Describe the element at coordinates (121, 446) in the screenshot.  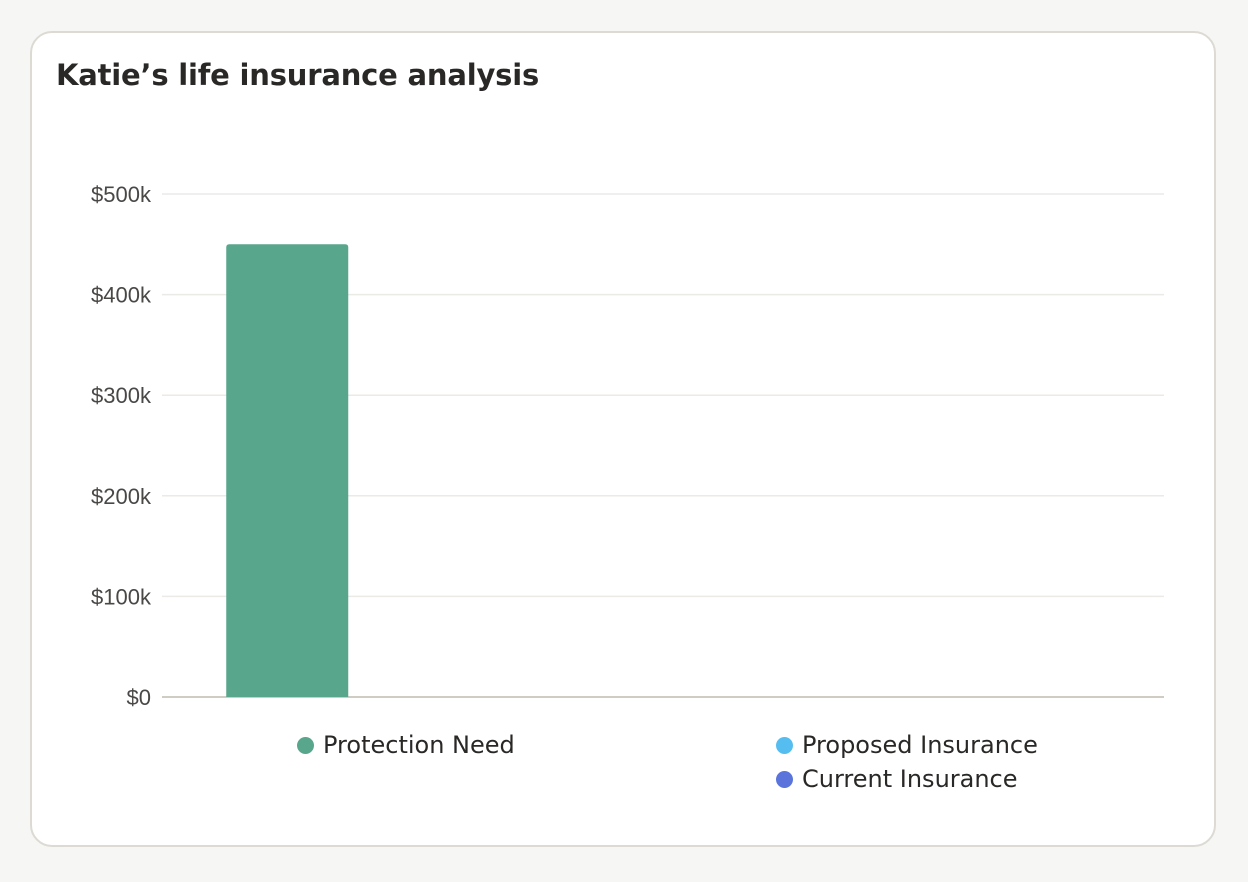
I see `y-axis-ticks: $0 $100k $200k $300k $400k $500k` at that location.